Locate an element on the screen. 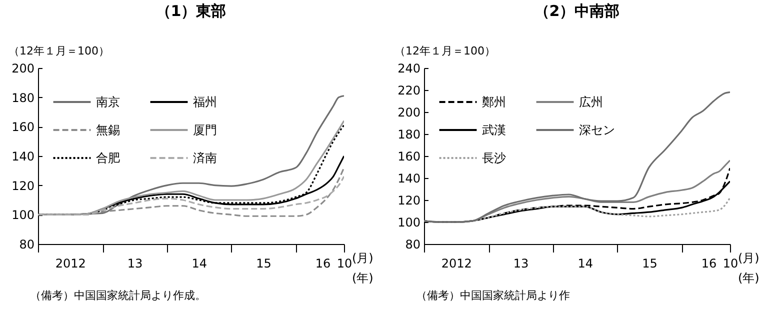  legend-label: 鄭州 is located at coordinates (494, 102).